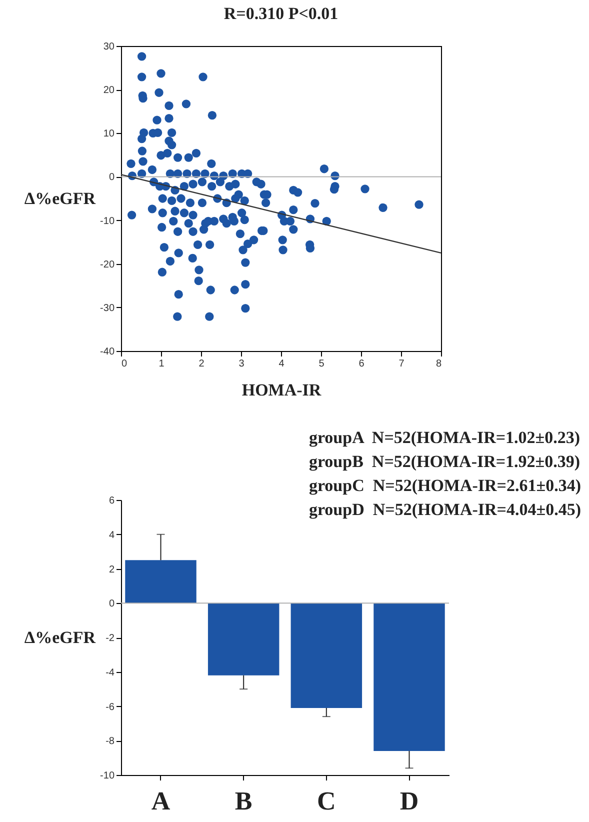 This screenshot has width=589, height=822. Describe the element at coordinates (444, 462) in the screenshot. I see `text: groupB N=52(HOMA-IR=1.92±0.39)` at that location.